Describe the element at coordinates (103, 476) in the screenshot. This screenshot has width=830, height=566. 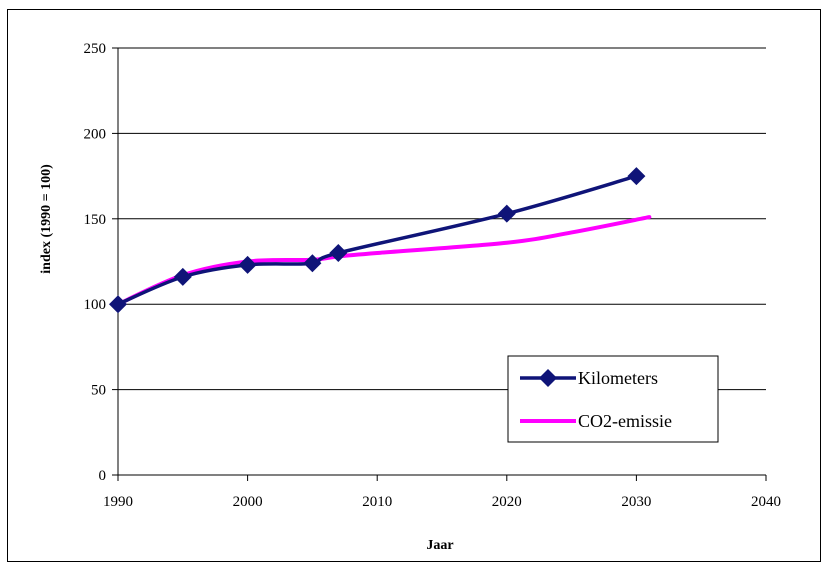
I see `y-tick-label: 0` at that location.